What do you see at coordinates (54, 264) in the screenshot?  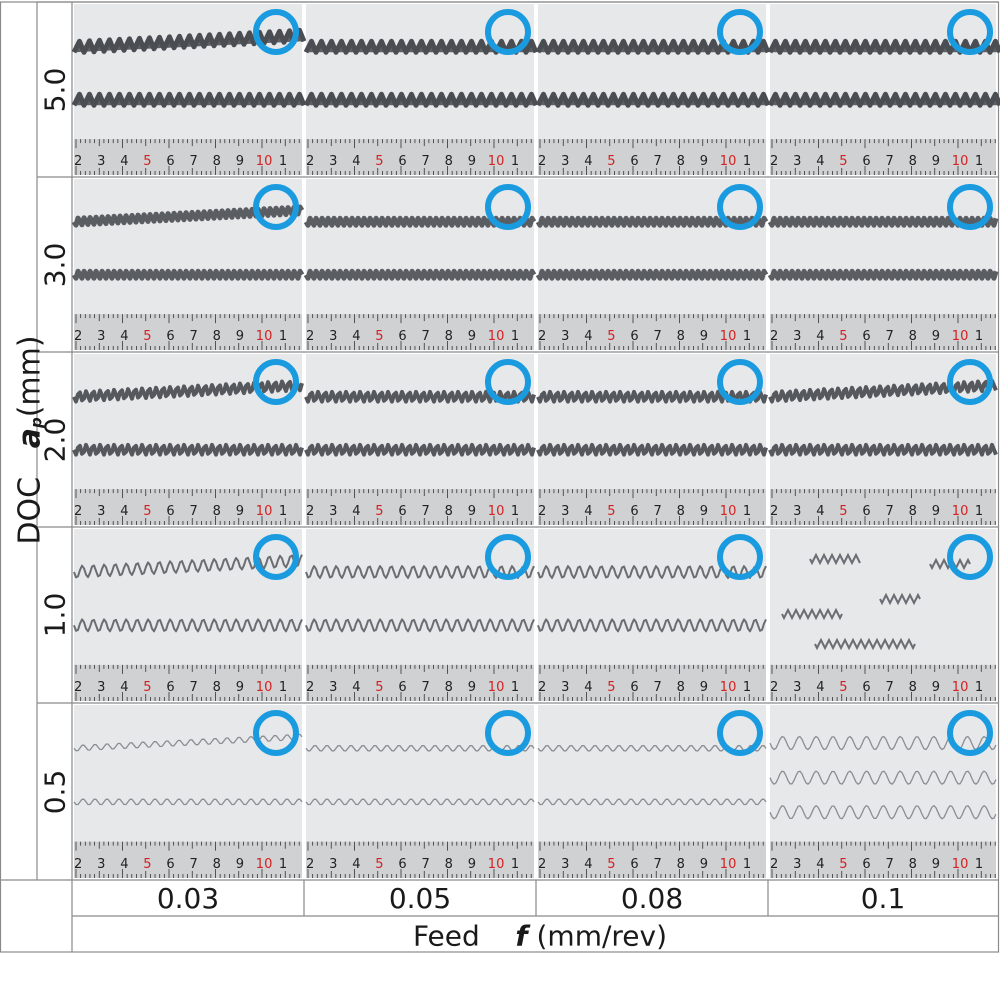 I see `row-label-doc: 3.0` at bounding box center [54, 264].